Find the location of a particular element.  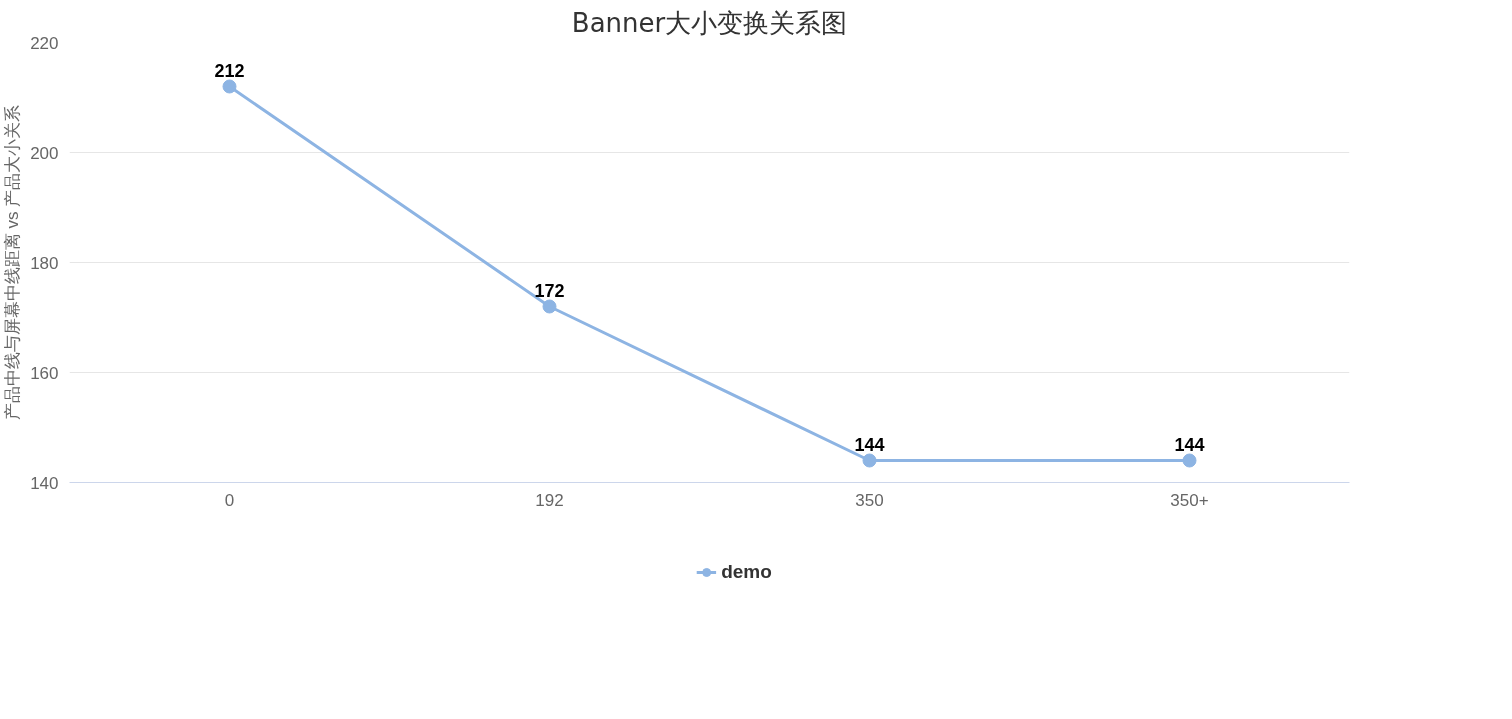

y-tick-label: 160 is located at coordinates (44, 373).